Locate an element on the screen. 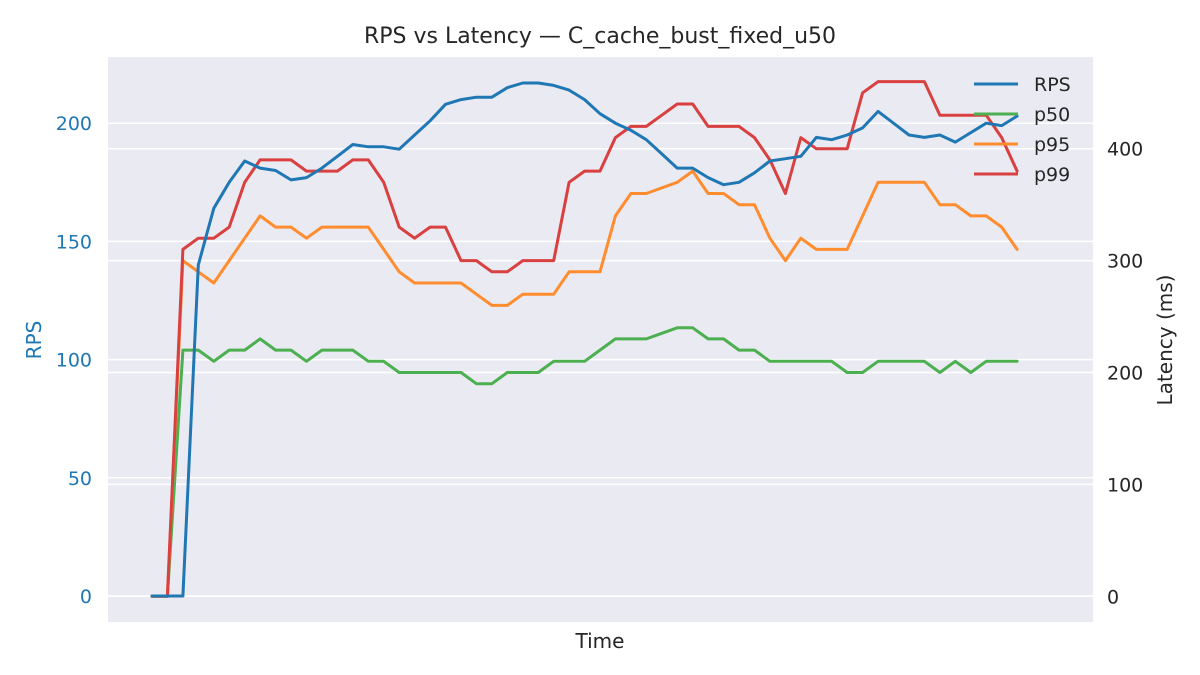 The image size is (1200, 675). legend-label-p99: p99 is located at coordinates (1052, 175).